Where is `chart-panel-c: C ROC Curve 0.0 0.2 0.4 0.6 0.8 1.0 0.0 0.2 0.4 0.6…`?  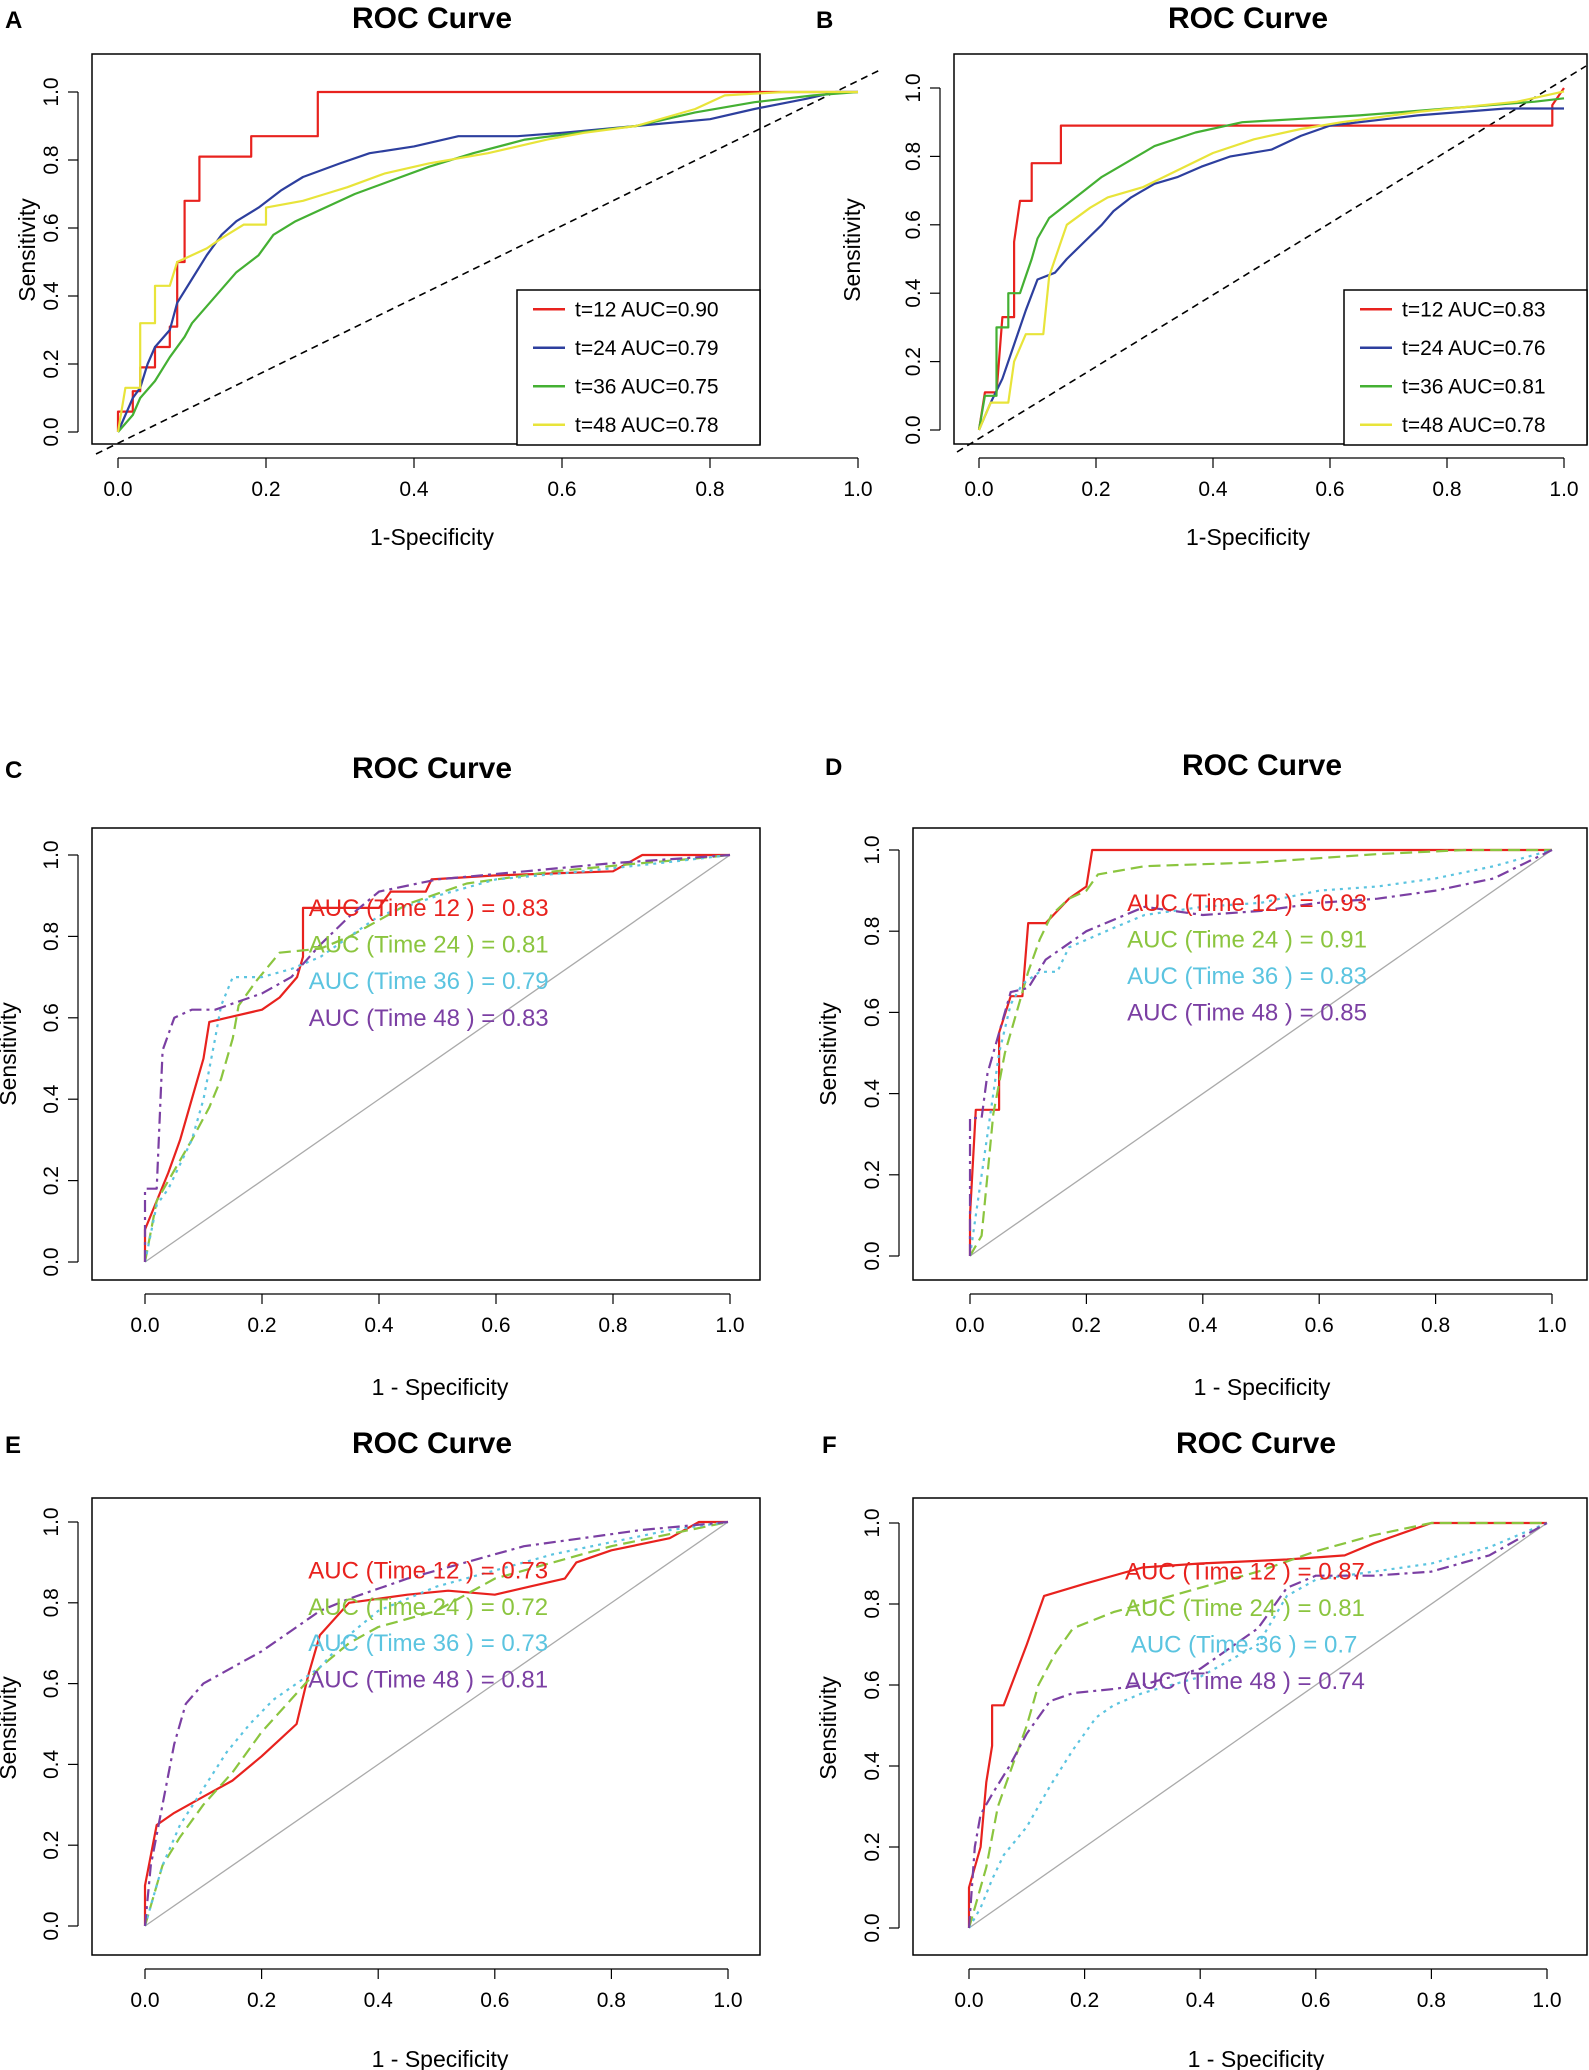
chart-panel-c: C ROC Curve 0.0 0.2 0.4 0.6 0.8 1.0 0.0 0.2 0.4 0.6… is located at coordinates (380, 1076).